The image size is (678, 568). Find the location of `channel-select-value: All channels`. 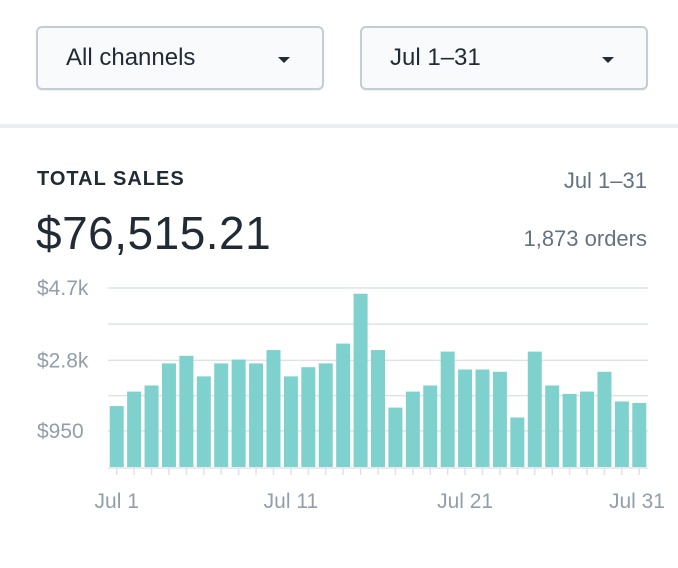

channel-select-value: All channels is located at coordinates (131, 57).